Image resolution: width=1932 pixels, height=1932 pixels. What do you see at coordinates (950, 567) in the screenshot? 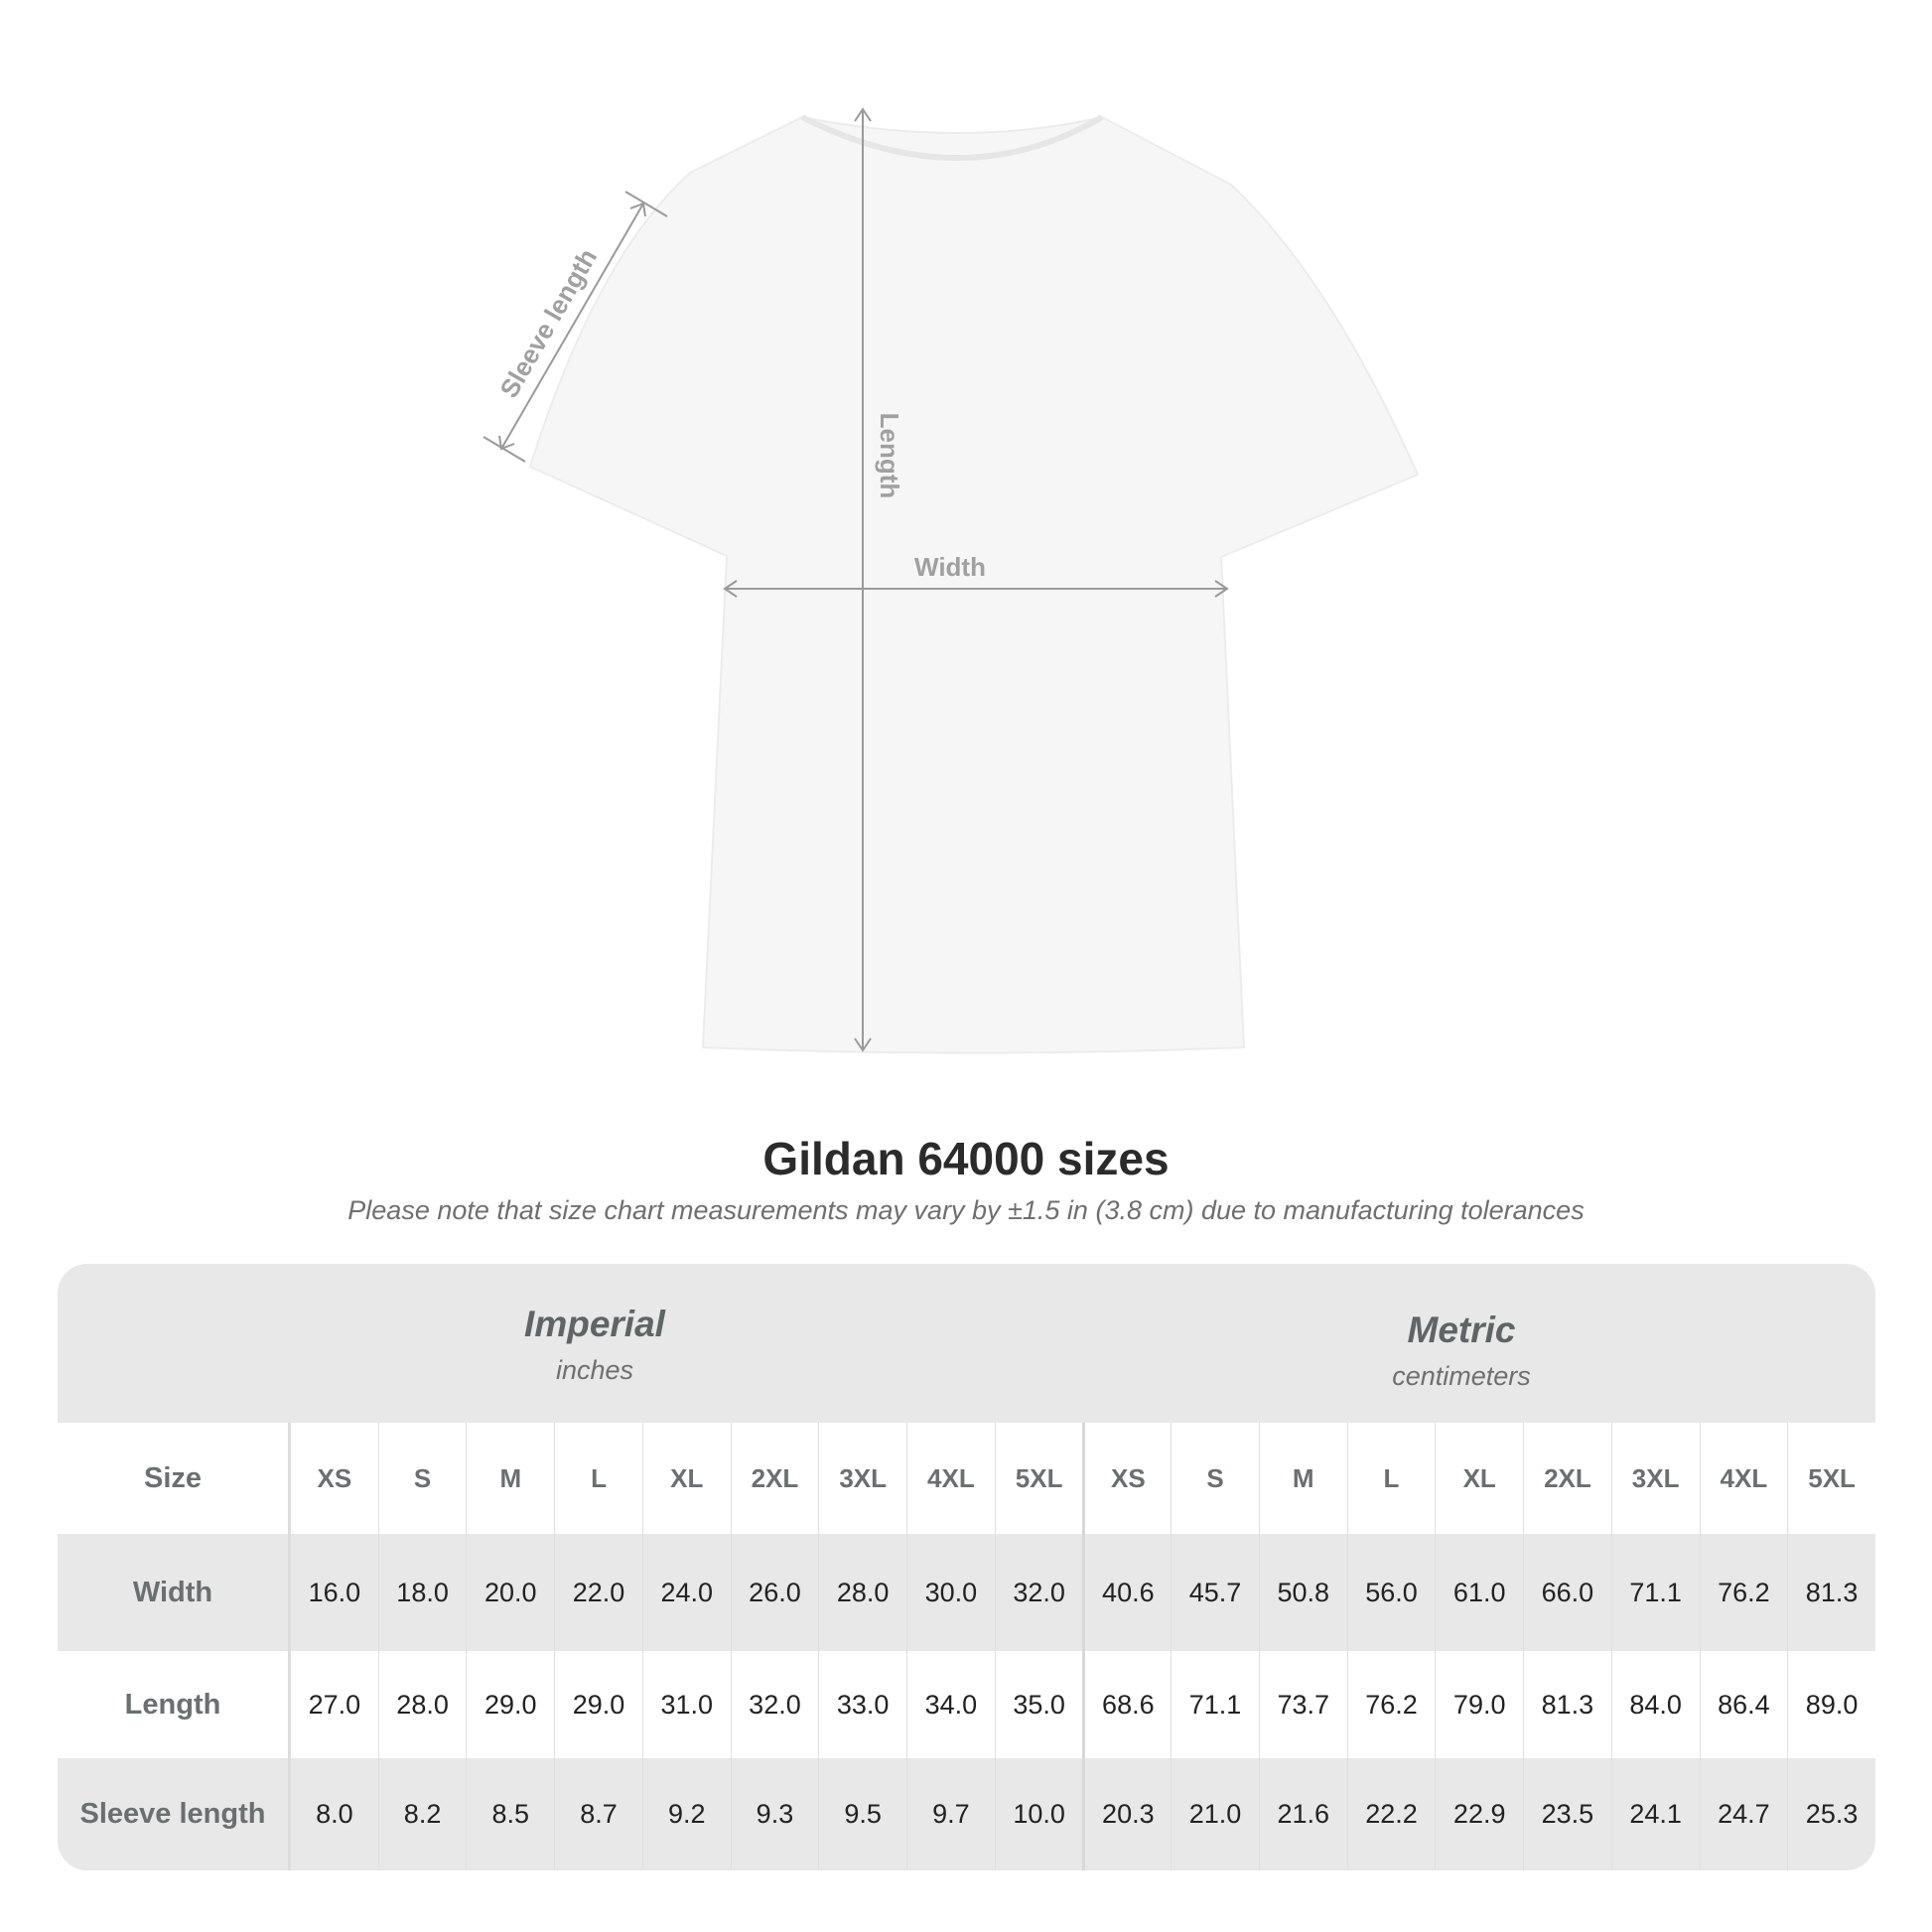
I see `width-label: Width` at bounding box center [950, 567].